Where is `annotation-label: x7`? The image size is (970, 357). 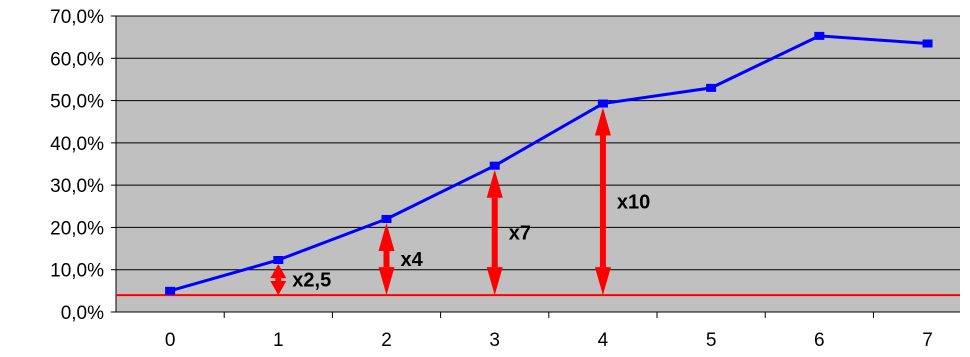
annotation-label: x7 is located at coordinates (520, 233).